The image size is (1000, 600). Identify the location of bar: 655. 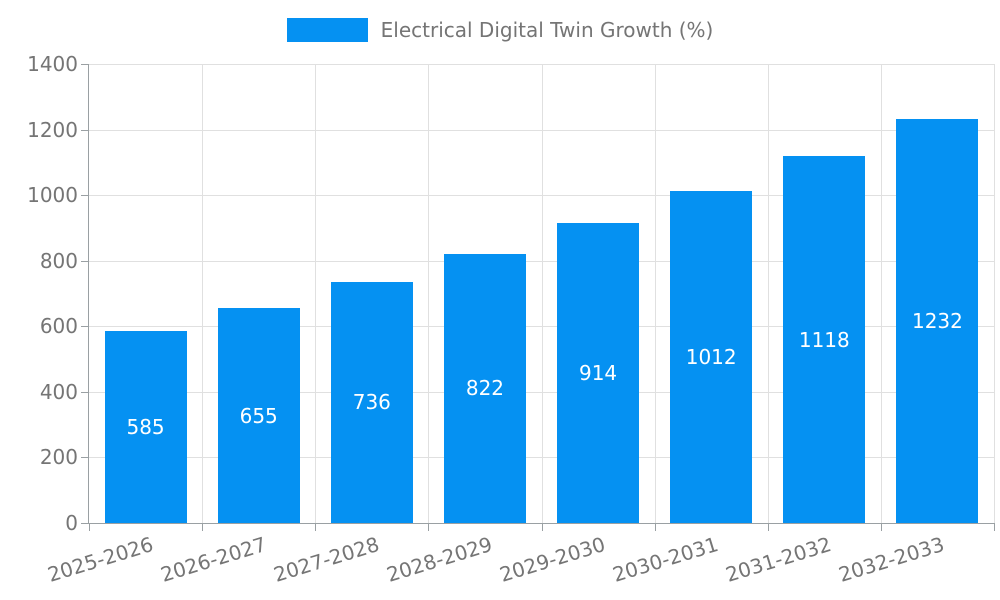
(258, 415).